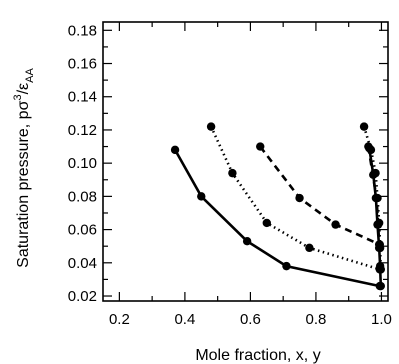 This screenshot has width=399, height=364. What do you see at coordinates (82, 263) in the screenshot?
I see `y-tick-label: 0.04` at bounding box center [82, 263].